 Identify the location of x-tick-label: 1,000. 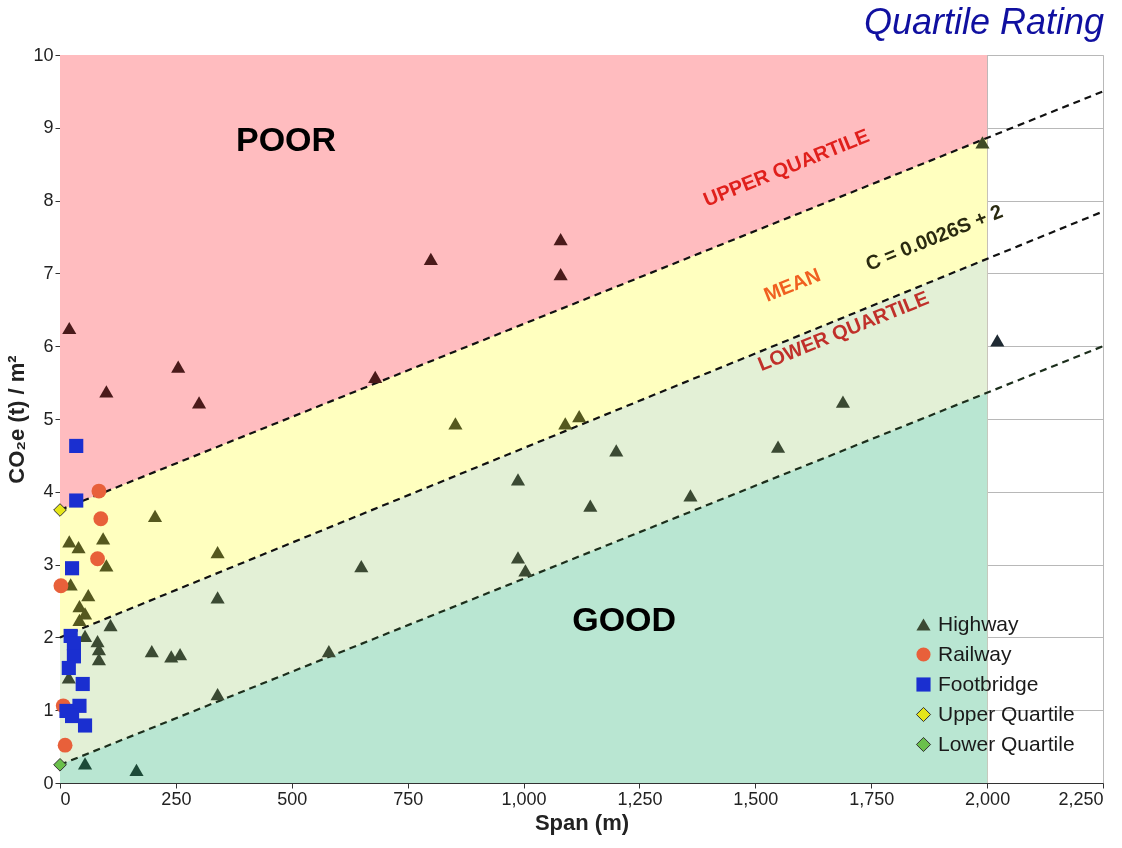
(524, 798).